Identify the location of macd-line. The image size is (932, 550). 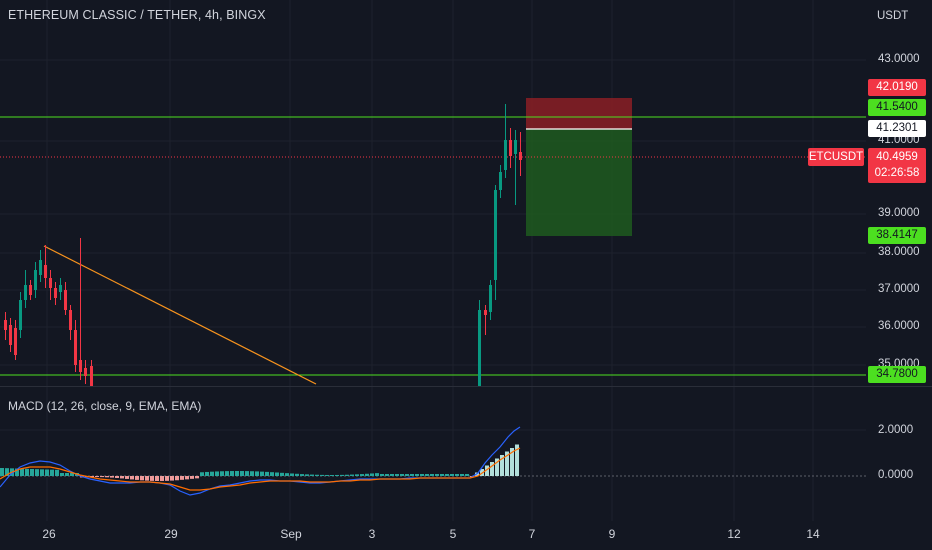
(260, 461).